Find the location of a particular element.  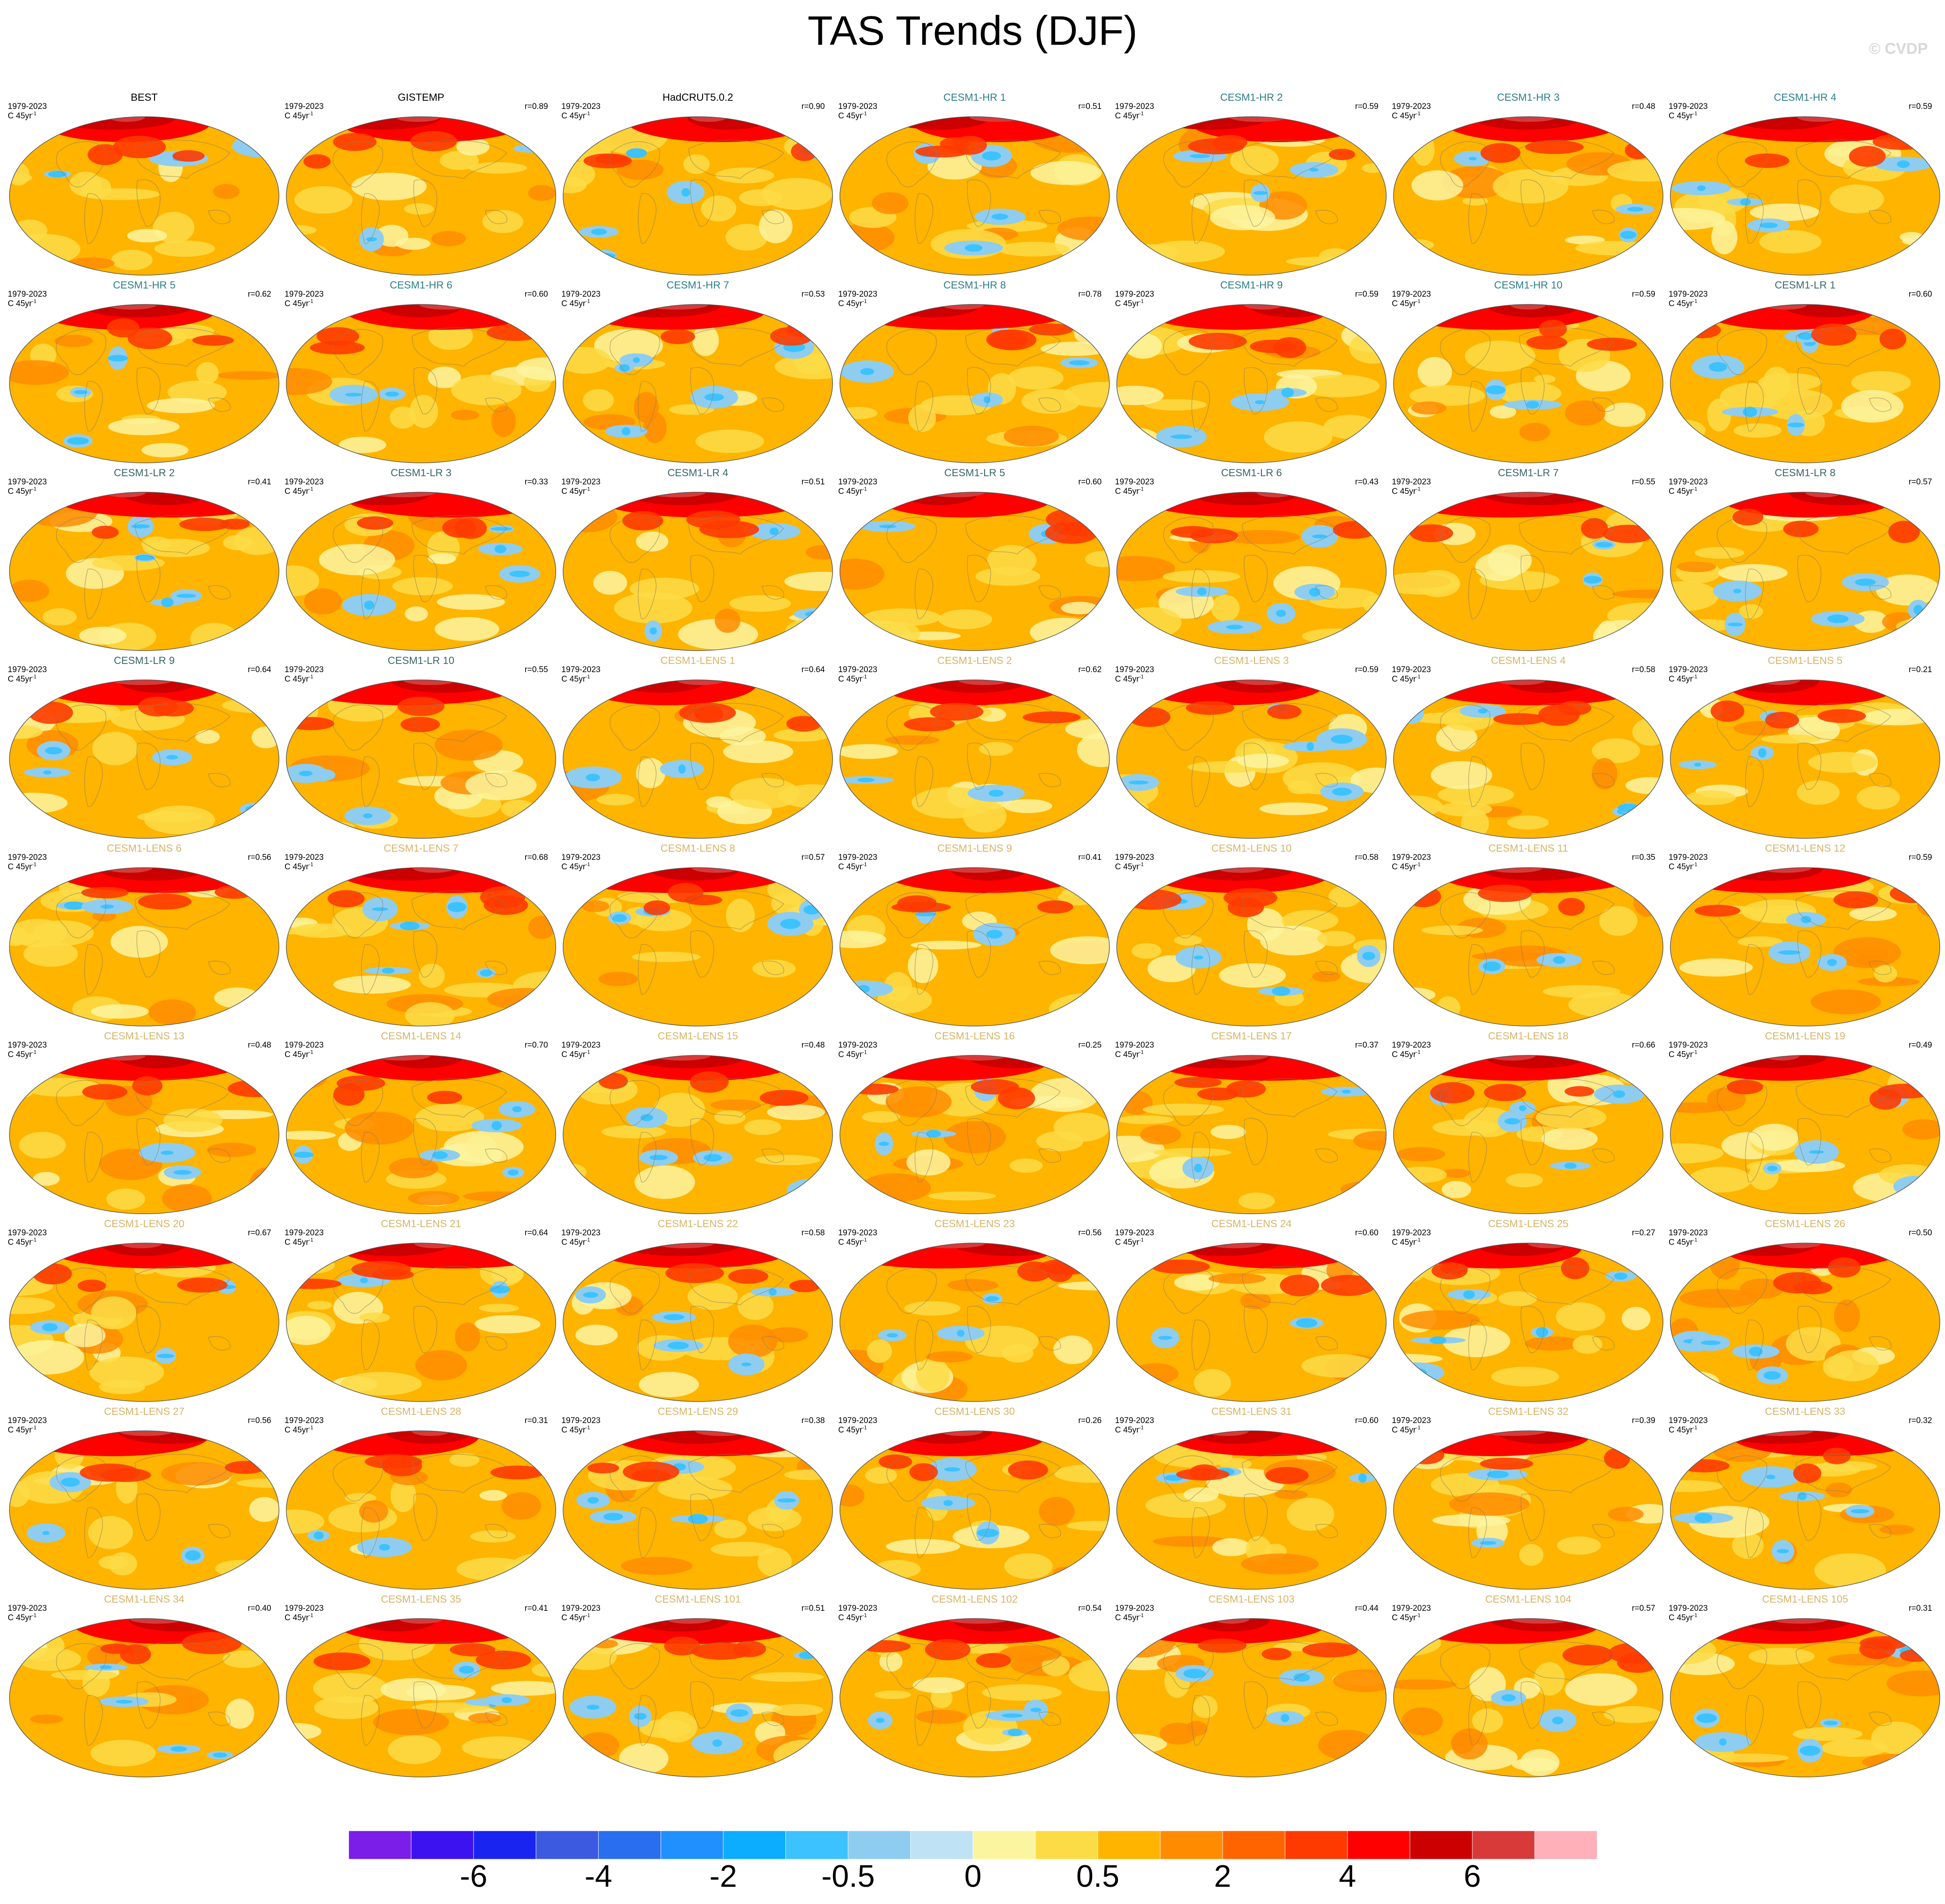

map-panel: 1979-2023 C 45yr-1 CESM1-LENS 13 r=0.48 is located at coordinates (144, 1121).